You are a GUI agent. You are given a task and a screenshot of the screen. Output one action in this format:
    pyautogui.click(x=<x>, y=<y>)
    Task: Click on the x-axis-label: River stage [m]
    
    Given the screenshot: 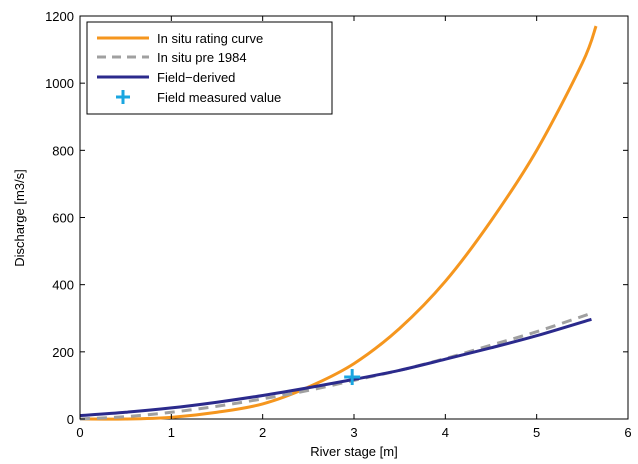 What is the action you would take?
    pyautogui.click(x=353, y=451)
    